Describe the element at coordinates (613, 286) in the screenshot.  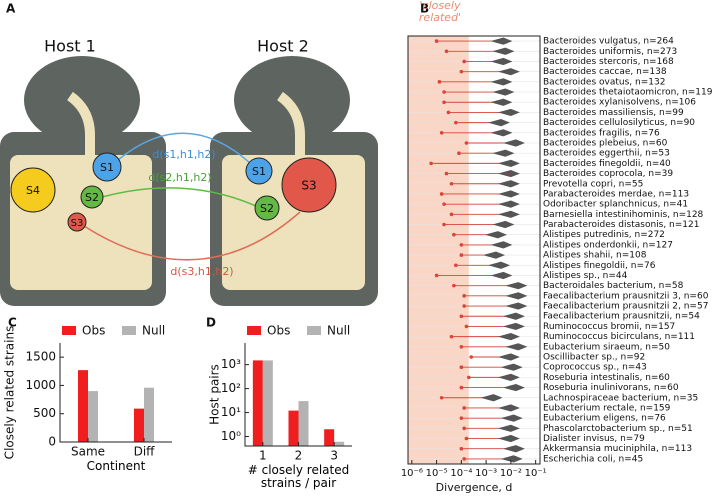
I see `category-label: Bacteroidales bacterium, n=58` at that location.